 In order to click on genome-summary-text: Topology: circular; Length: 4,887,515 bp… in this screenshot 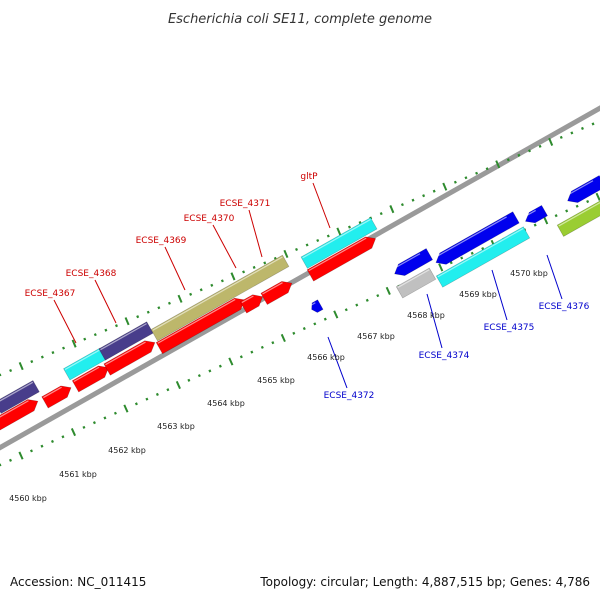, I will do `click(424, 582)`.